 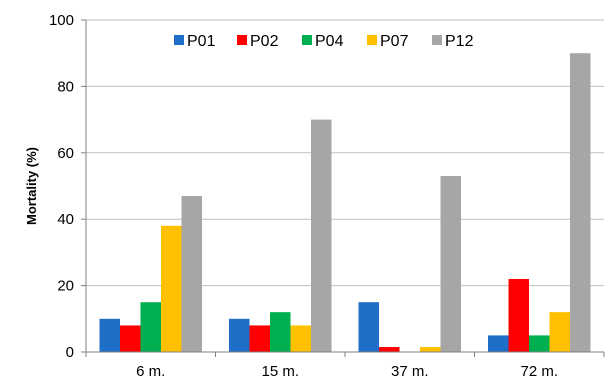 What do you see at coordinates (67, 186) in the screenshot?
I see `y-axis-ticks: 0 20 40 60 80 100` at bounding box center [67, 186].